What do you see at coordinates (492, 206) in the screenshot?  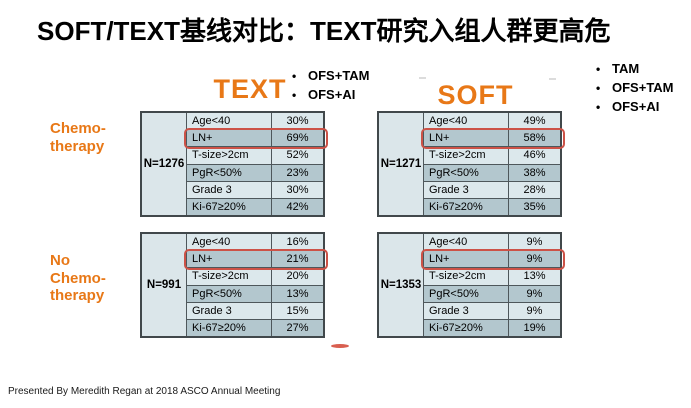 I see `table-row: Ki-67≥20% 35%` at bounding box center [492, 206].